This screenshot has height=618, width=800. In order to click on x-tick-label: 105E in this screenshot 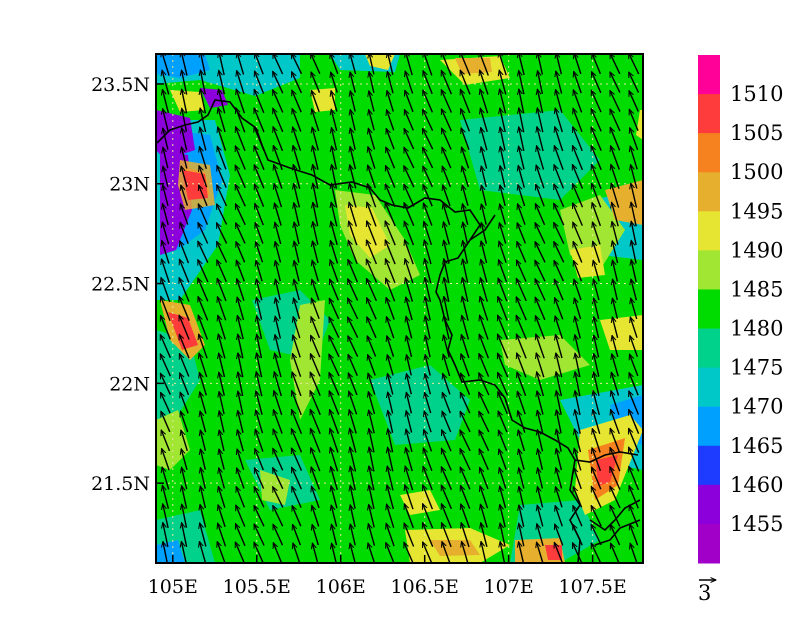, I will do `click(173, 587)`.